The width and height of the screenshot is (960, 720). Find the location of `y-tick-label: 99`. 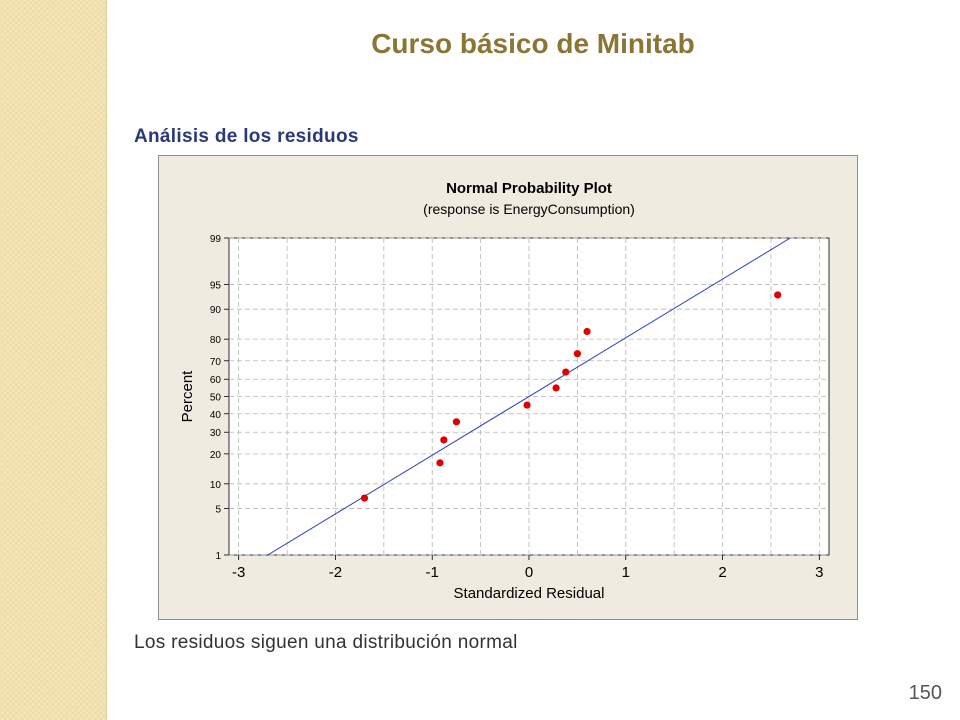

y-tick-label: 99 is located at coordinates (216, 239).